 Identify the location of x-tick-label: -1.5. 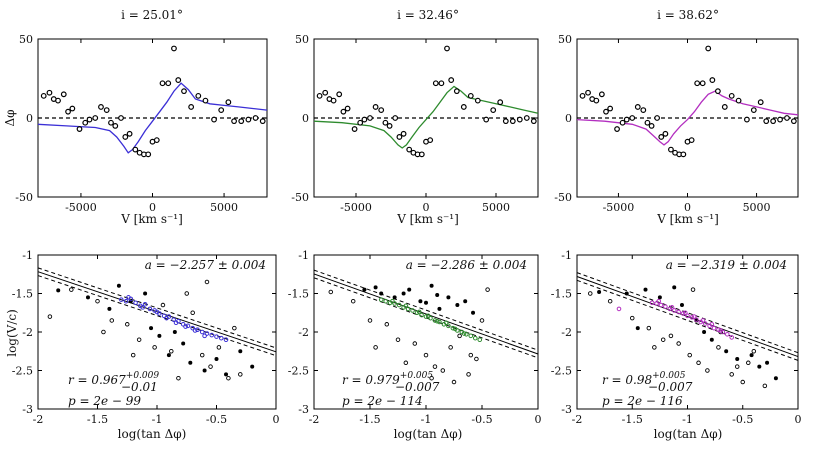
(632, 419).